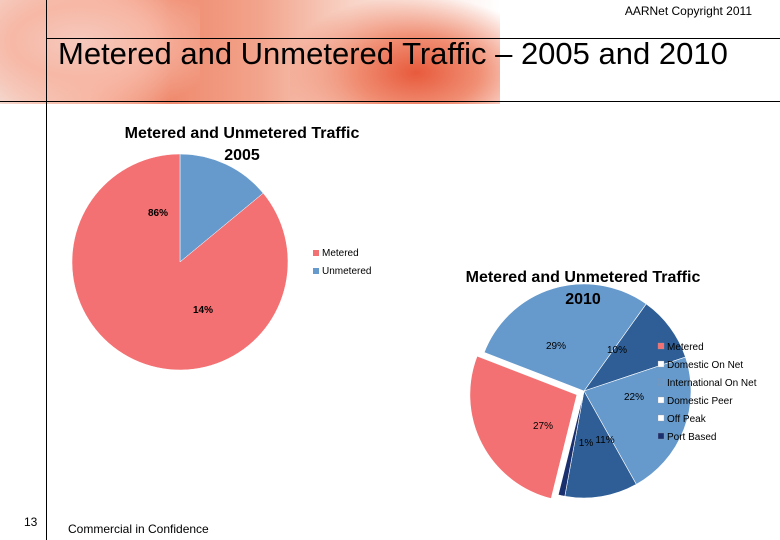 The image size is (780, 540). Describe the element at coordinates (583, 299) in the screenshot. I see `chart-title-line: 2010` at that location.